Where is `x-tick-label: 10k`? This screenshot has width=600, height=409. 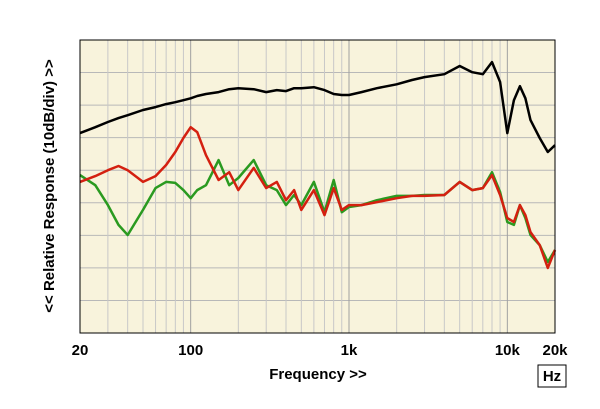 x-tick-label: 10k is located at coordinates (508, 350).